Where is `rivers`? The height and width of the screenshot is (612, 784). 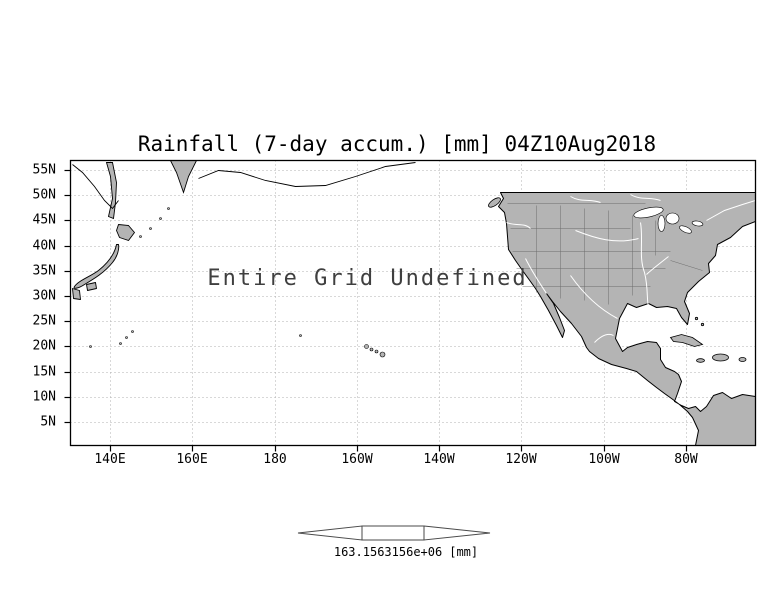 rivers is located at coordinates (631, 268).